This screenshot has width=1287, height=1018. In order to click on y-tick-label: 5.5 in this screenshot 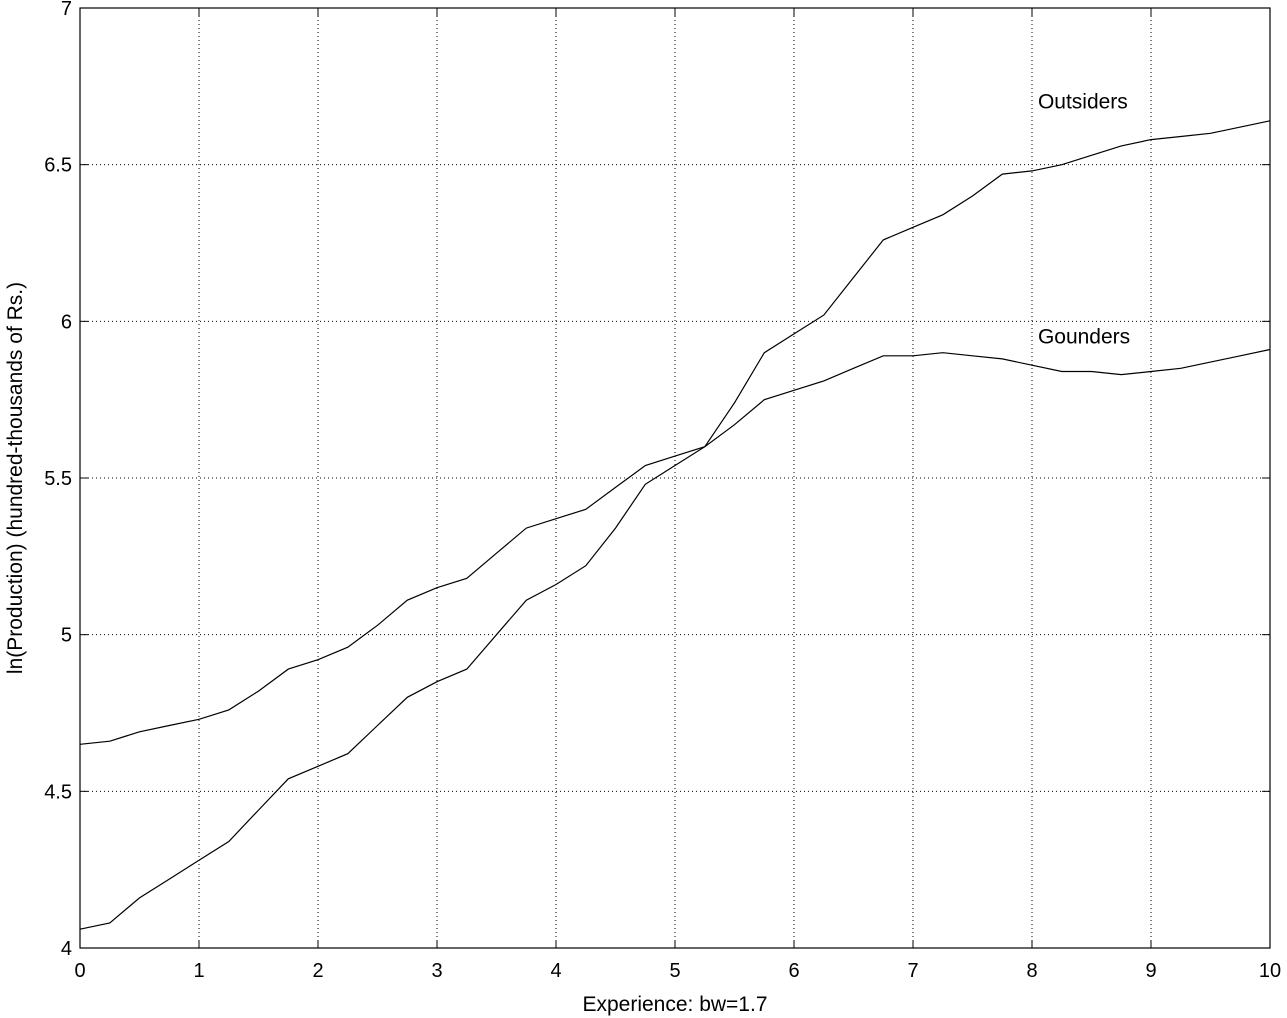, I will do `click(58, 479)`.